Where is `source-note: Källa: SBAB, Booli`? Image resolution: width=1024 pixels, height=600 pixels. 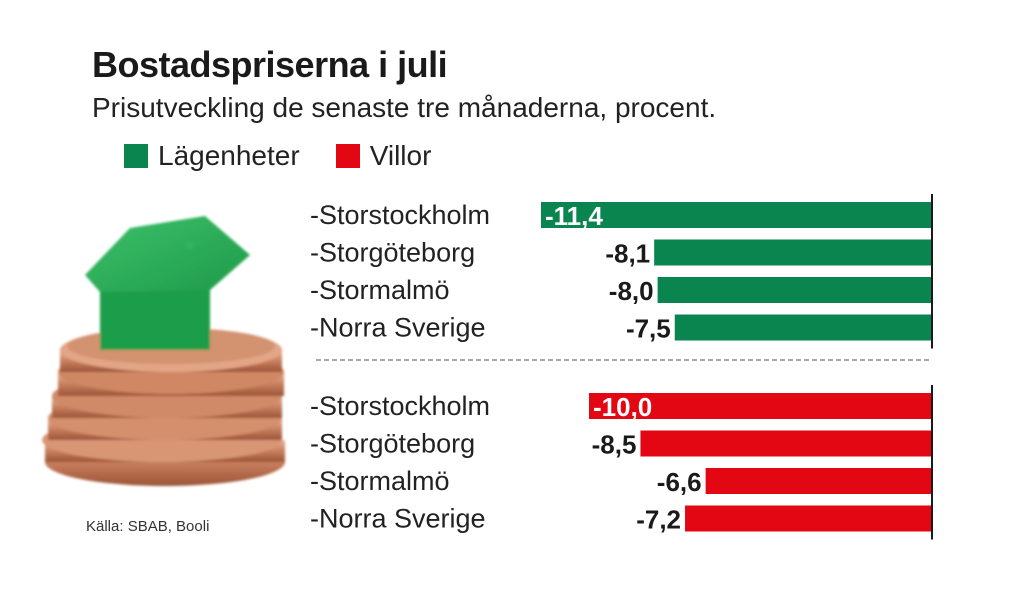
source-note: Källa: SBAB, Booli is located at coordinates (148, 526).